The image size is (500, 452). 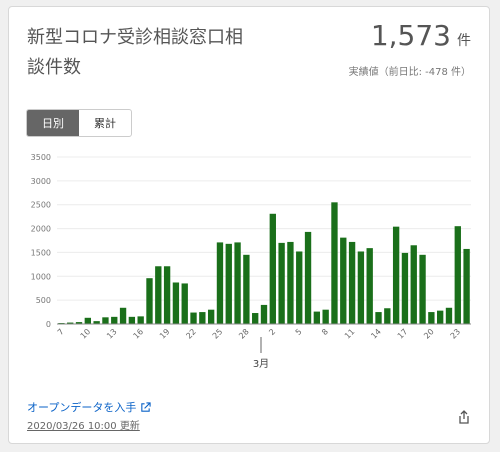 What do you see at coordinates (403, 334) in the screenshot?
I see `x-tick-label: 17` at bounding box center [403, 334].